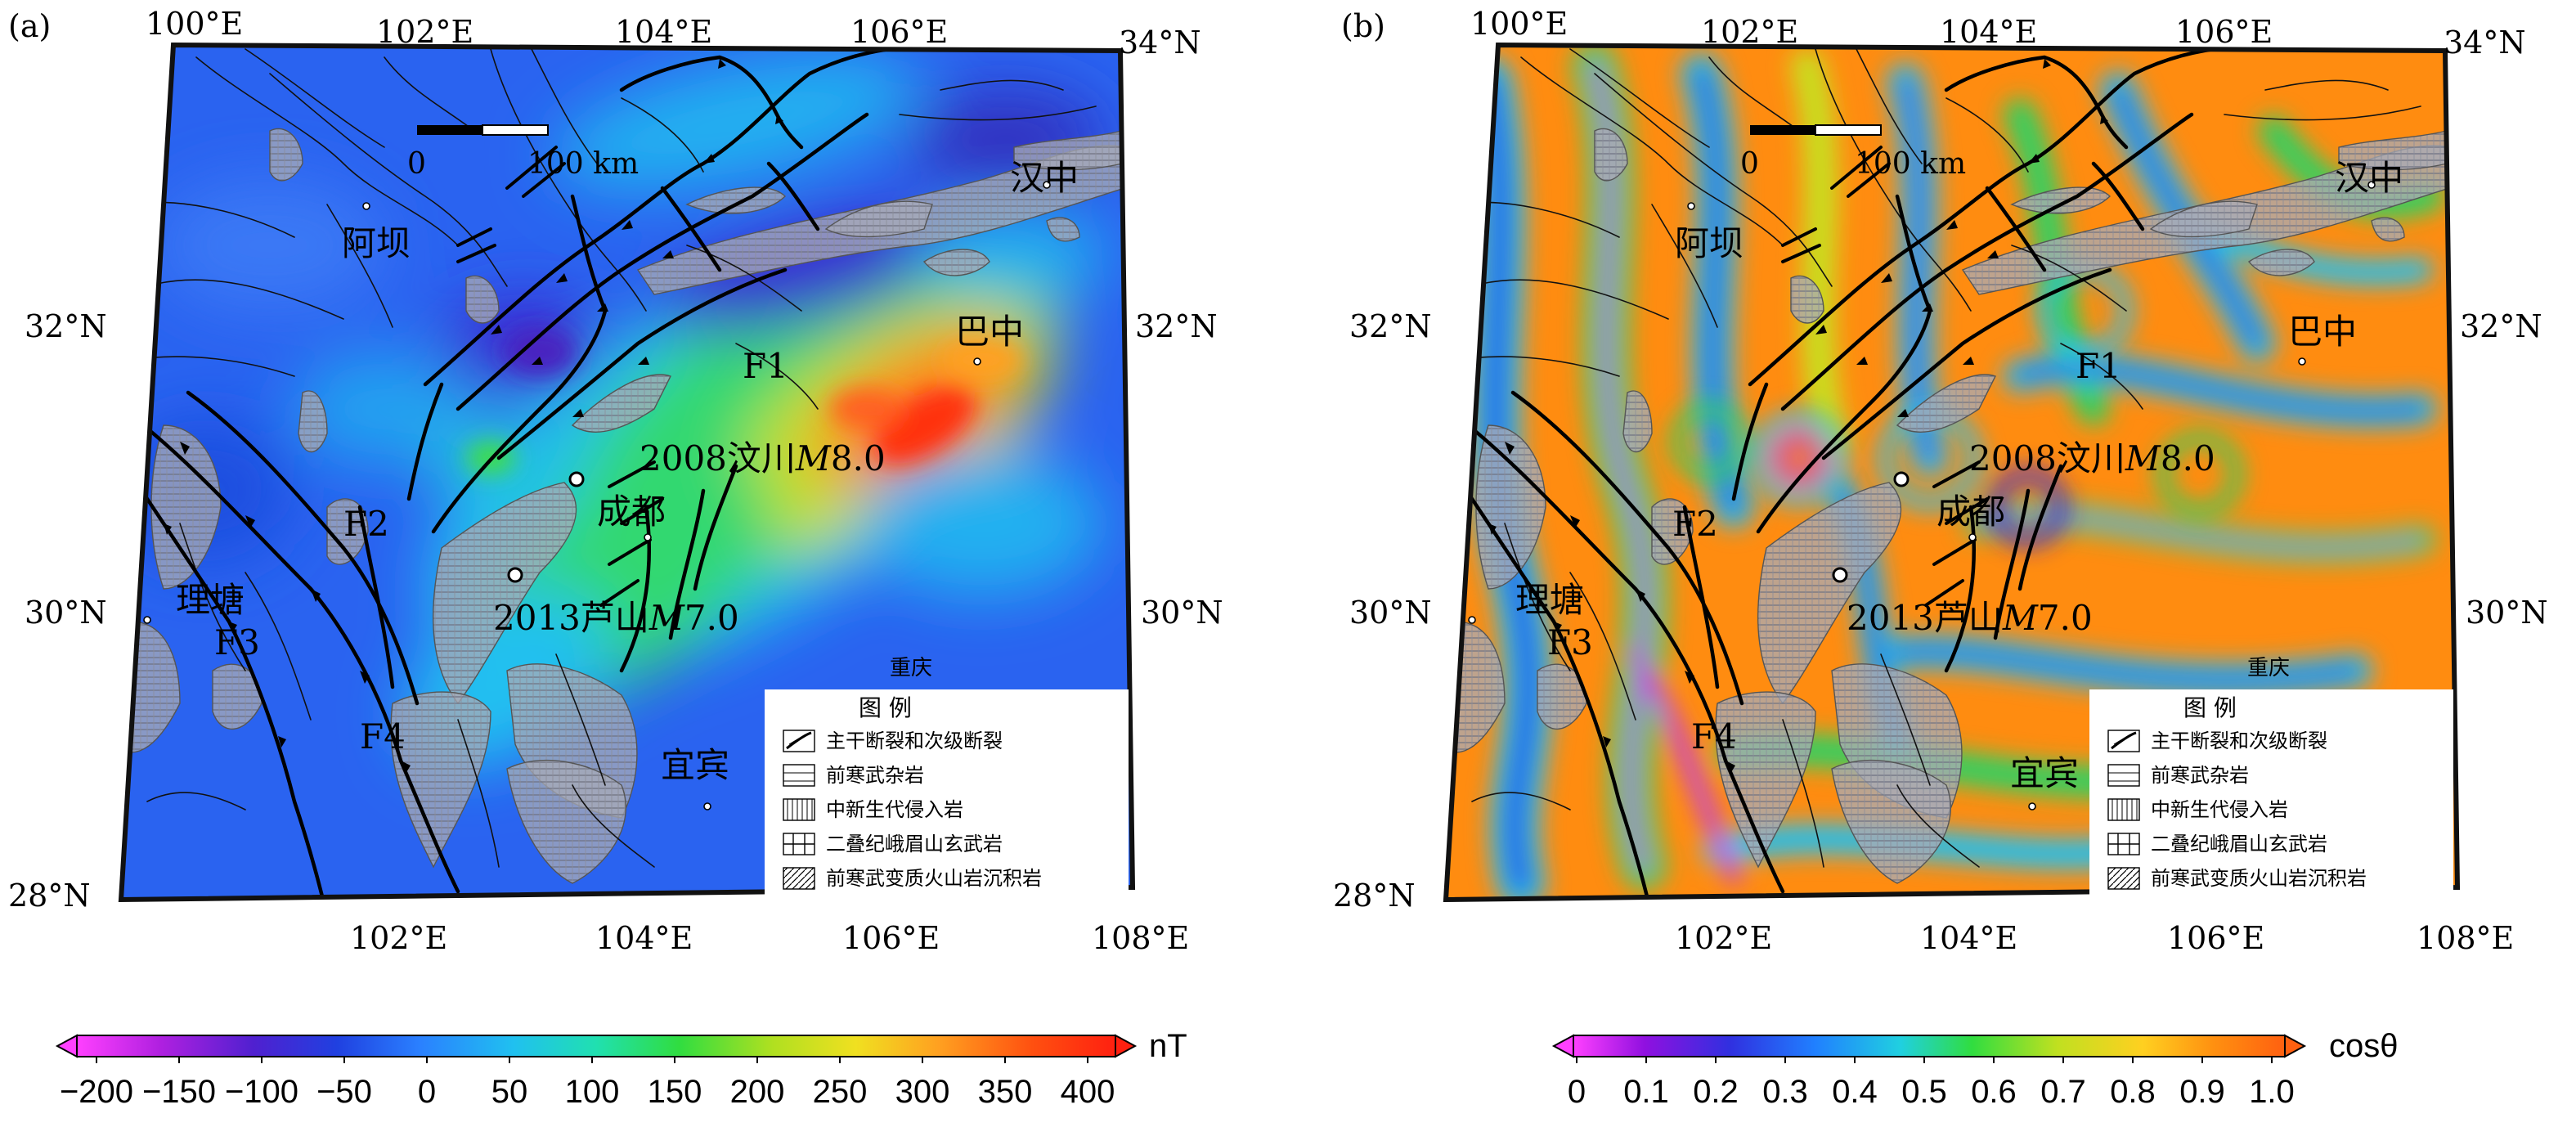 This screenshot has width=2576, height=1127. What do you see at coordinates (1168, 1046) in the screenshot?
I see `colorbar-a-unit: nT` at bounding box center [1168, 1046].